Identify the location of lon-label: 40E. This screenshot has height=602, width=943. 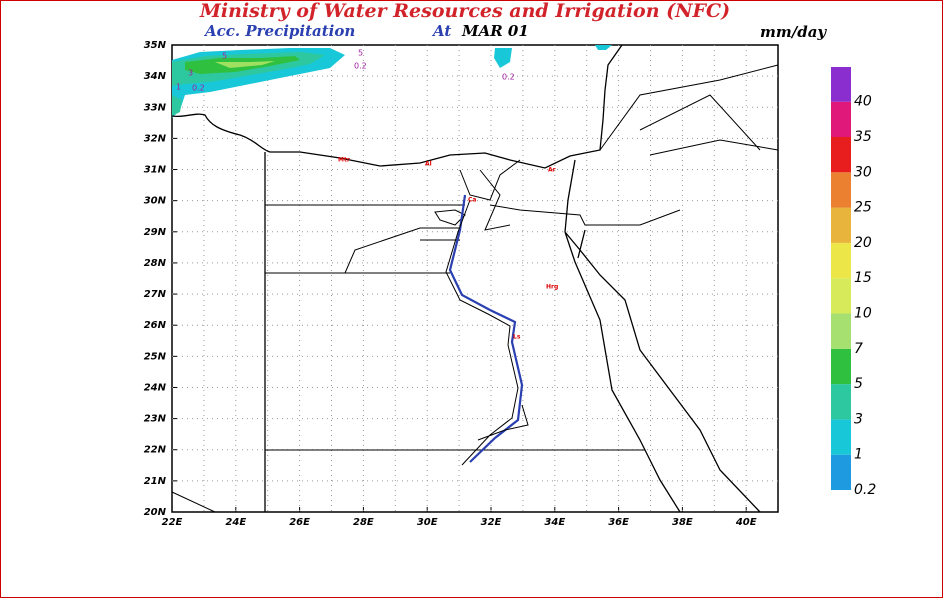
(746, 522).